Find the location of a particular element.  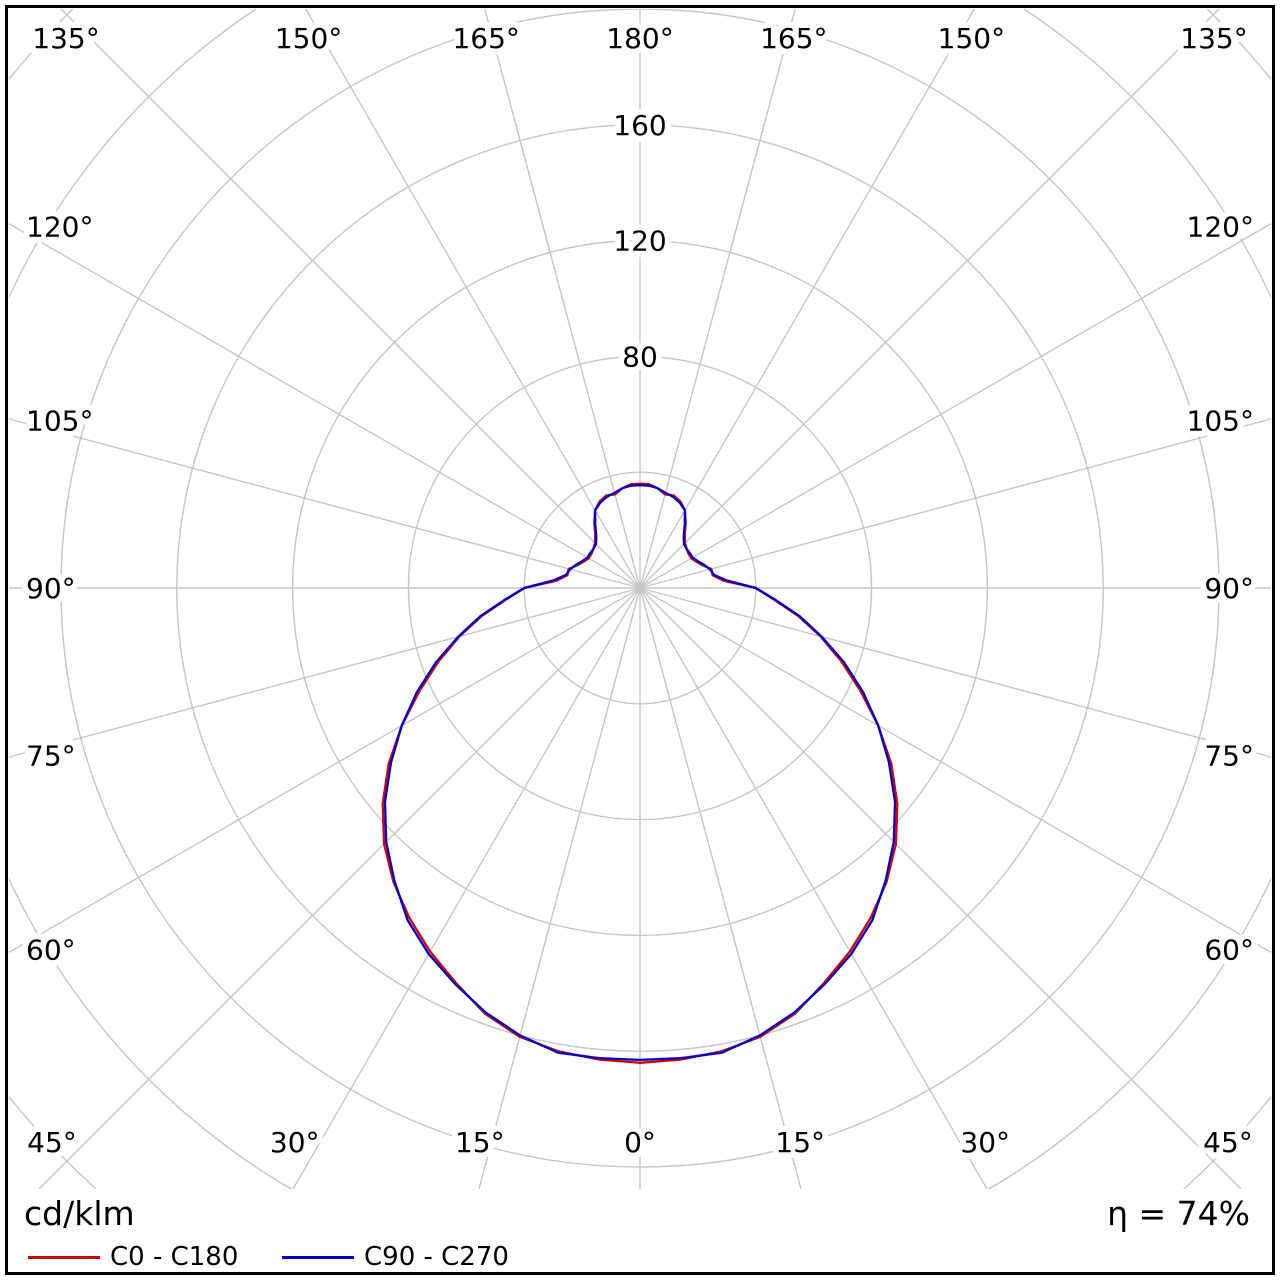

efficiency-value: η = 74% is located at coordinates (1178, 1213).